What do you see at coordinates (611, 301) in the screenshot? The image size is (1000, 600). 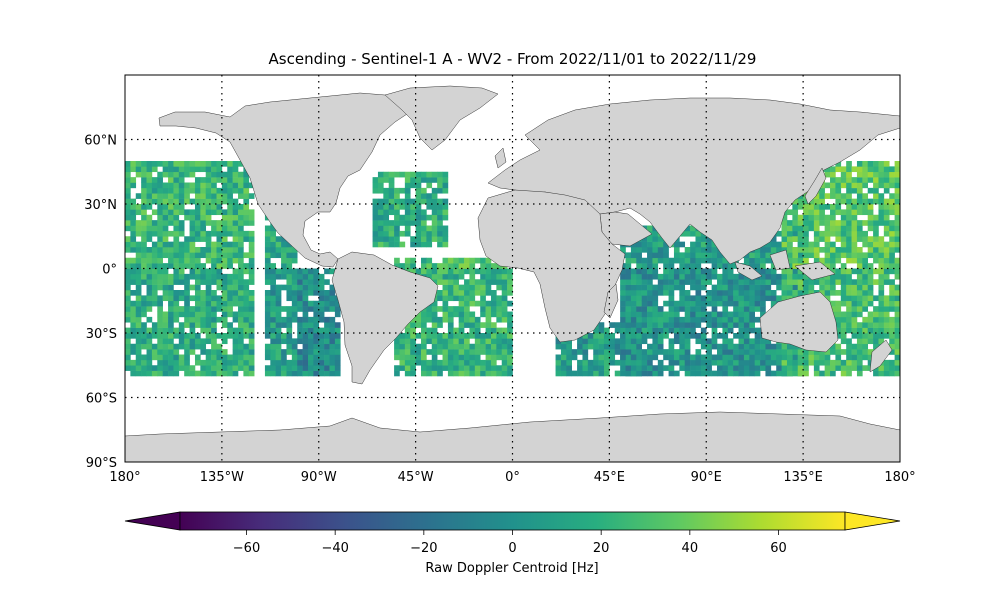 I see `madagascar-landmass` at bounding box center [611, 301].